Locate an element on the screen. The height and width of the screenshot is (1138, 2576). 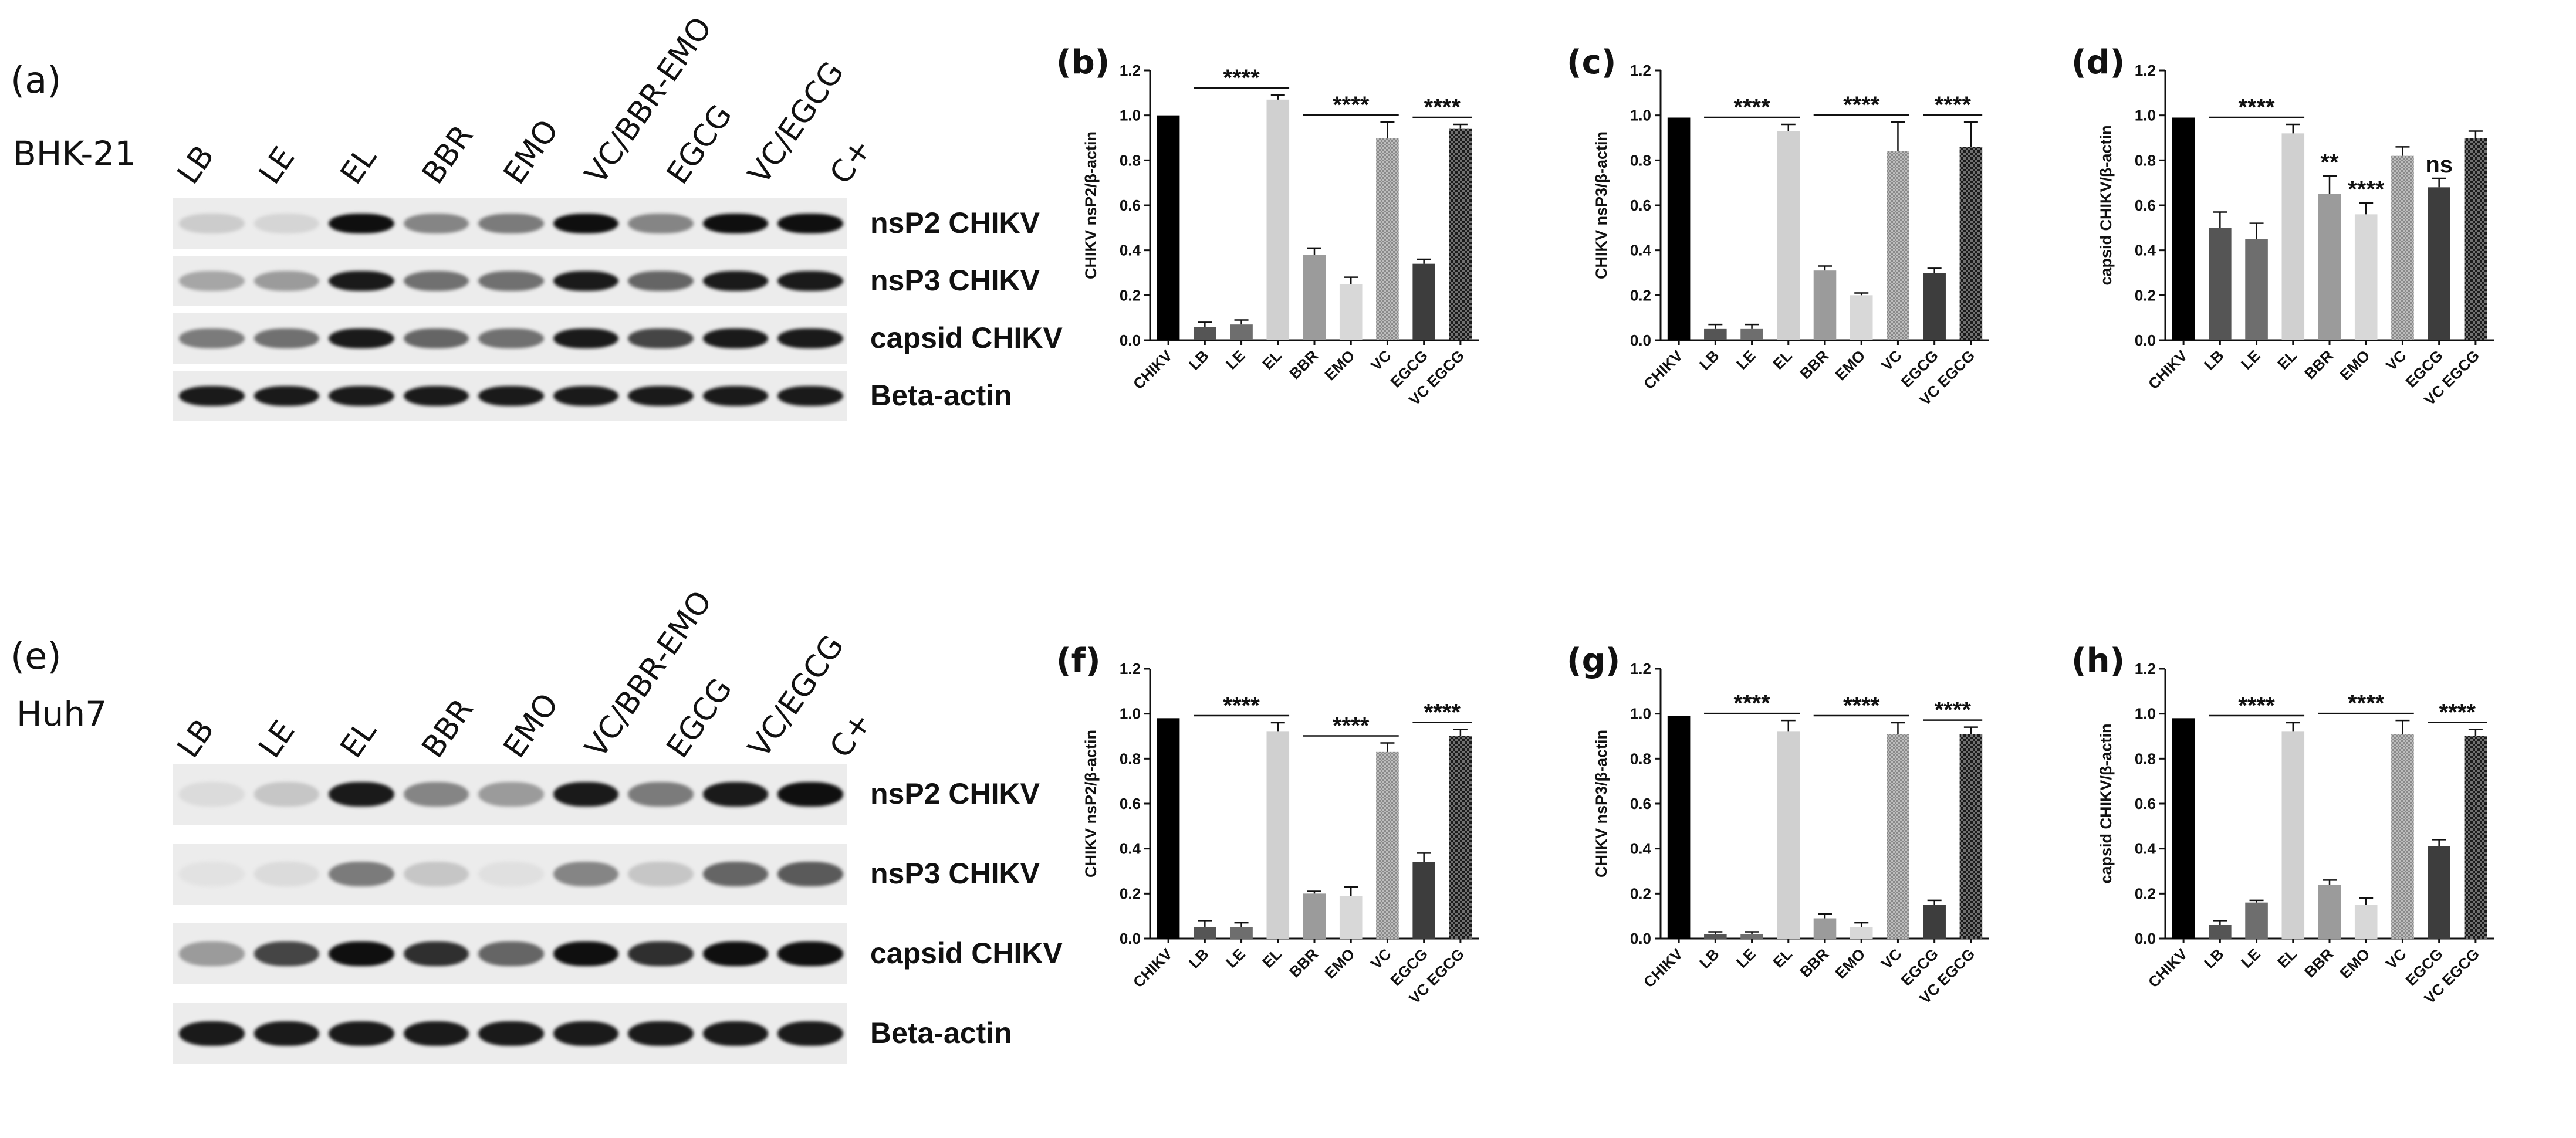
y-tick-label: 0.4 is located at coordinates (2145, 849).